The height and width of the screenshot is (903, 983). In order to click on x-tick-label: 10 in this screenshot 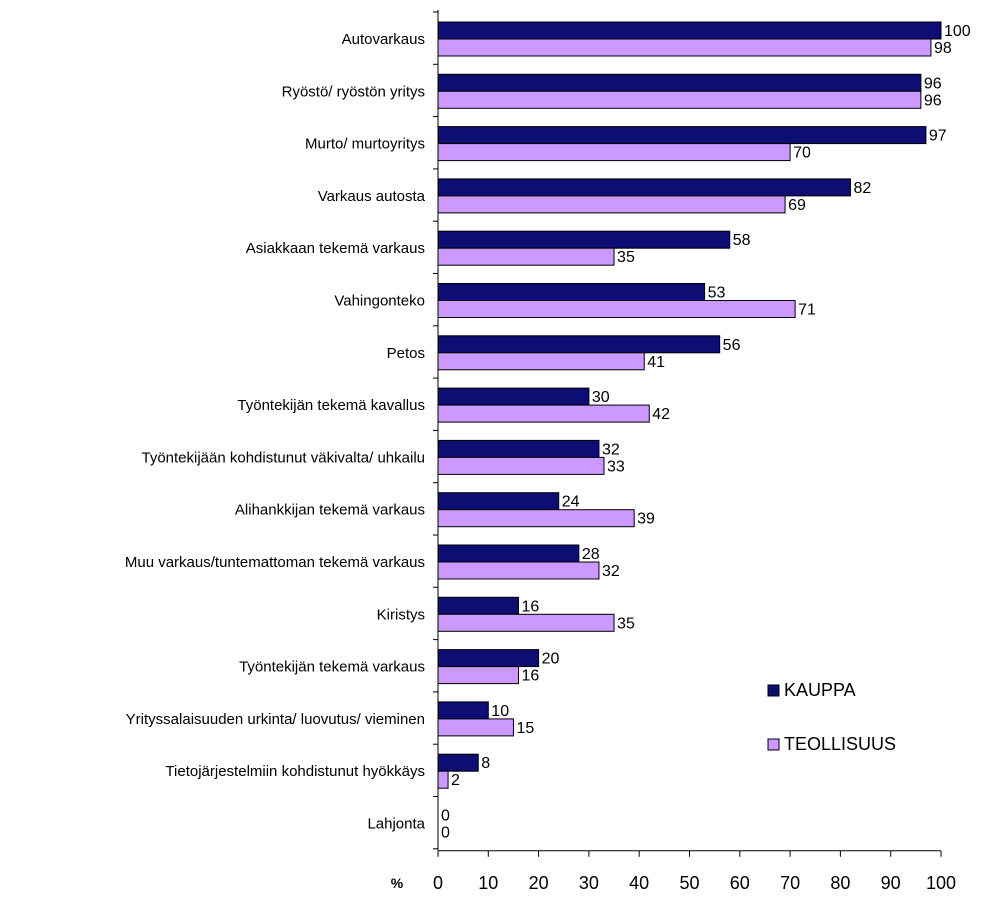, I will do `click(488, 883)`.